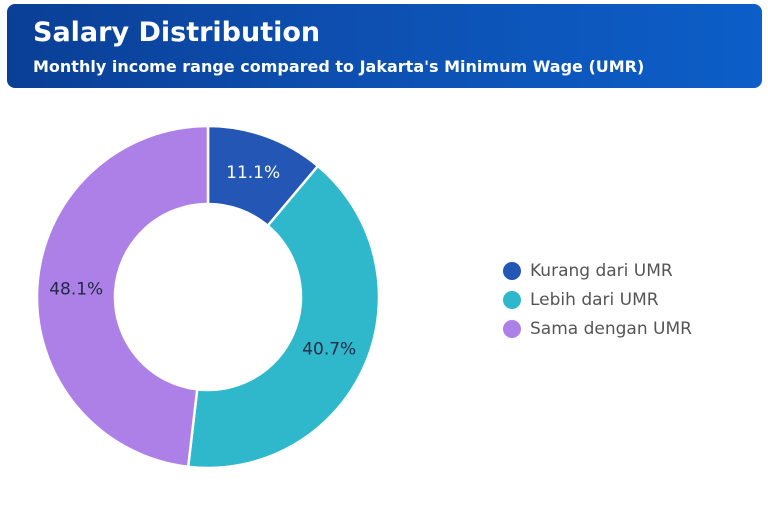 Image resolution: width=768 pixels, height=505 pixels. I want to click on legend-item-sama-dengan-umr: Sama dengan UMR, so click(597, 328).